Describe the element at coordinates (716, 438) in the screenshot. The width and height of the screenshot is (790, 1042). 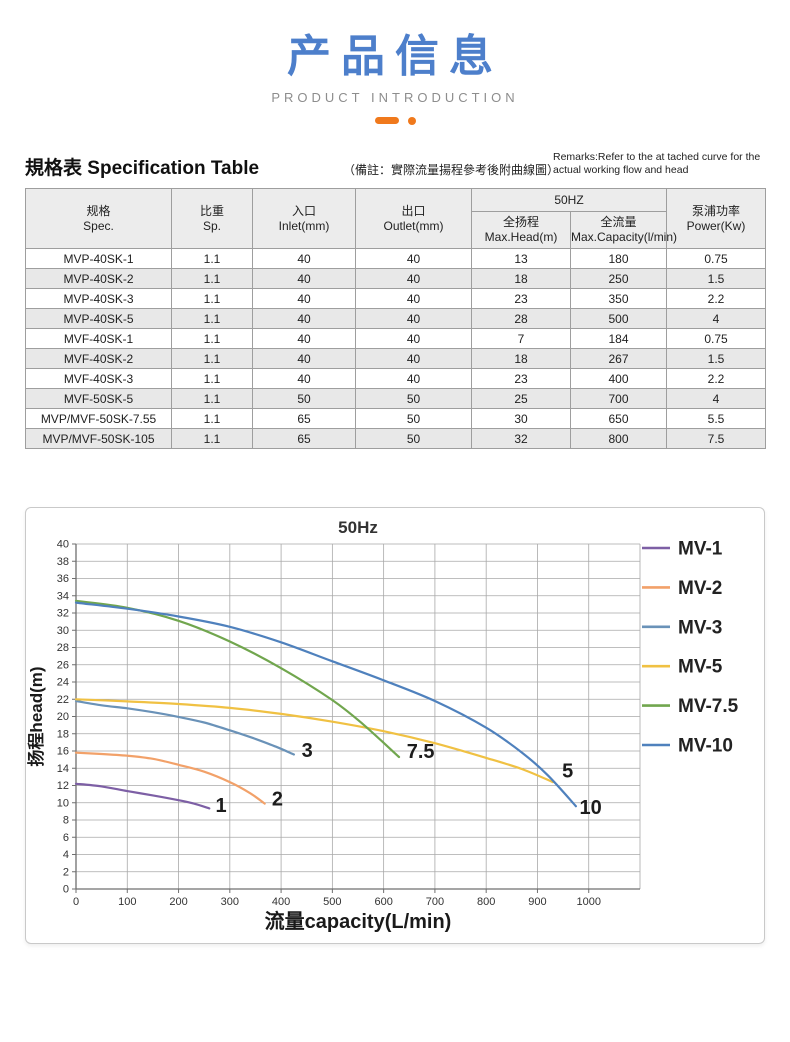
I see `table-cell: 7.5` at that location.